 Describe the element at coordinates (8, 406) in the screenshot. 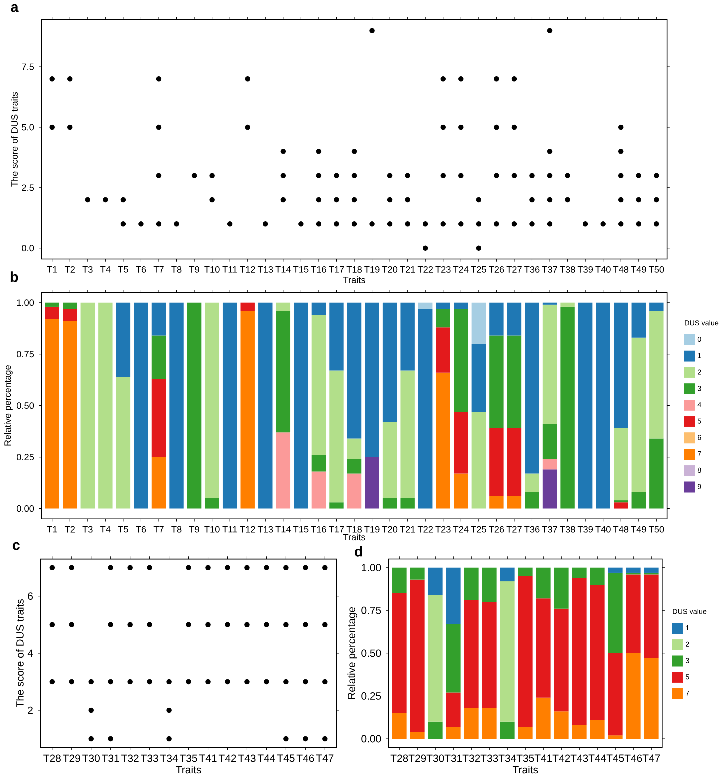

I see `y-axis-title: Relative percentage` at that location.